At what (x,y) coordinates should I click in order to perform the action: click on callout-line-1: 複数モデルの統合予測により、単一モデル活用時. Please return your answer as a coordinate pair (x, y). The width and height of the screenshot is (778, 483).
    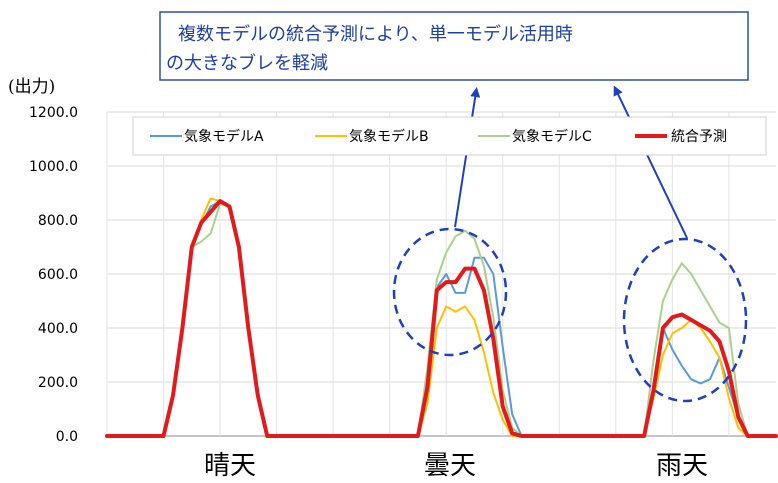
    Looking at the image, I should click on (375, 34).